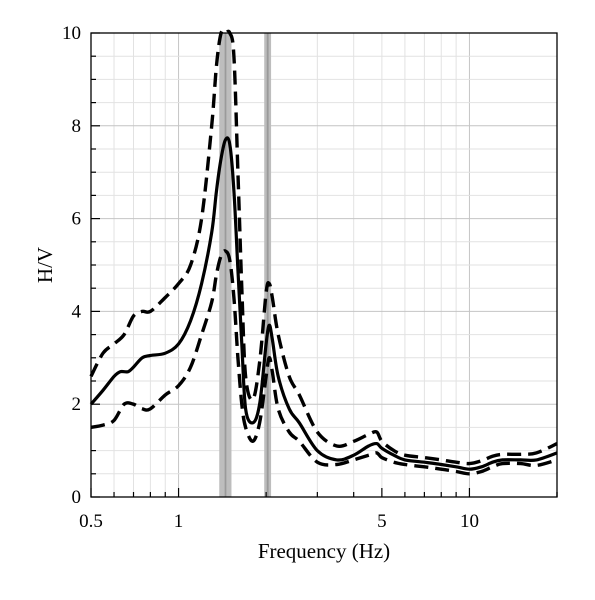 The height and width of the screenshot is (600, 595). Describe the element at coordinates (71, 33) in the screenshot. I see `y-tick-label: 10` at that location.